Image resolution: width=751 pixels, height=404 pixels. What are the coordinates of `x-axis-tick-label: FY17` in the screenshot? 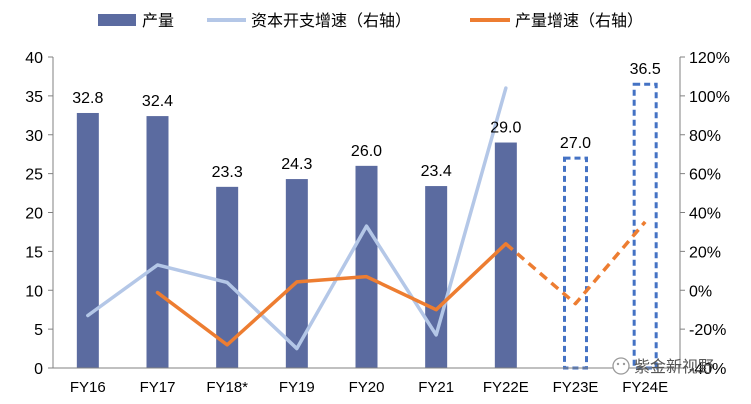 It's located at (158, 387).